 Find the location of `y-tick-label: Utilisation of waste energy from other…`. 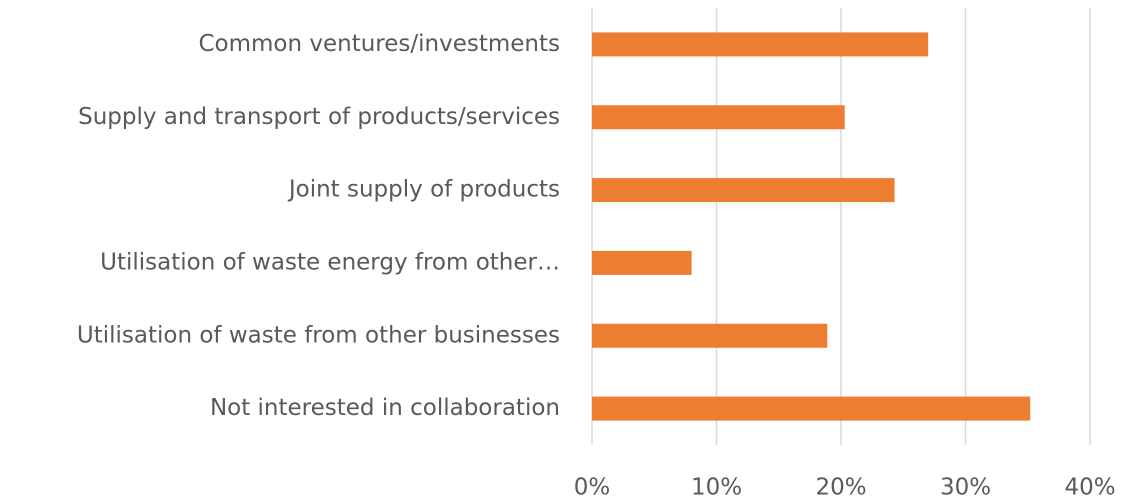

y-tick-label: Utilisation of waste energy from other… is located at coordinates (330, 262).